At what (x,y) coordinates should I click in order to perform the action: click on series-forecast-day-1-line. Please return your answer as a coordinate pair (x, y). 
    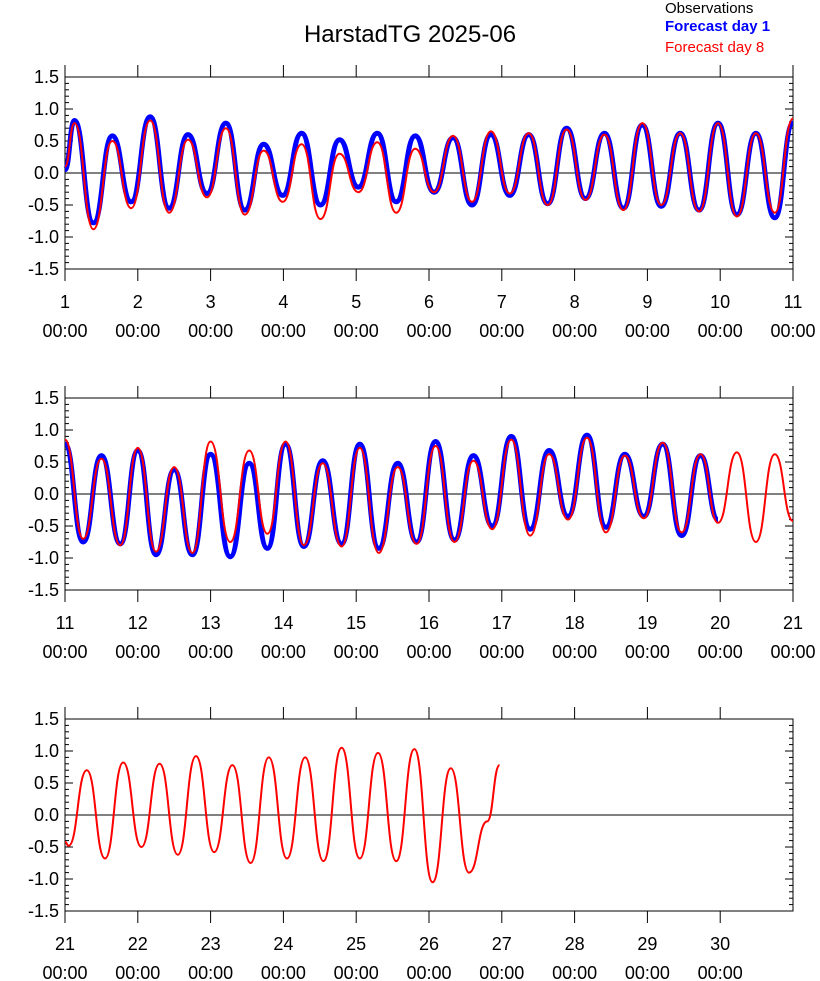
    Looking at the image, I should click on (391, 496).